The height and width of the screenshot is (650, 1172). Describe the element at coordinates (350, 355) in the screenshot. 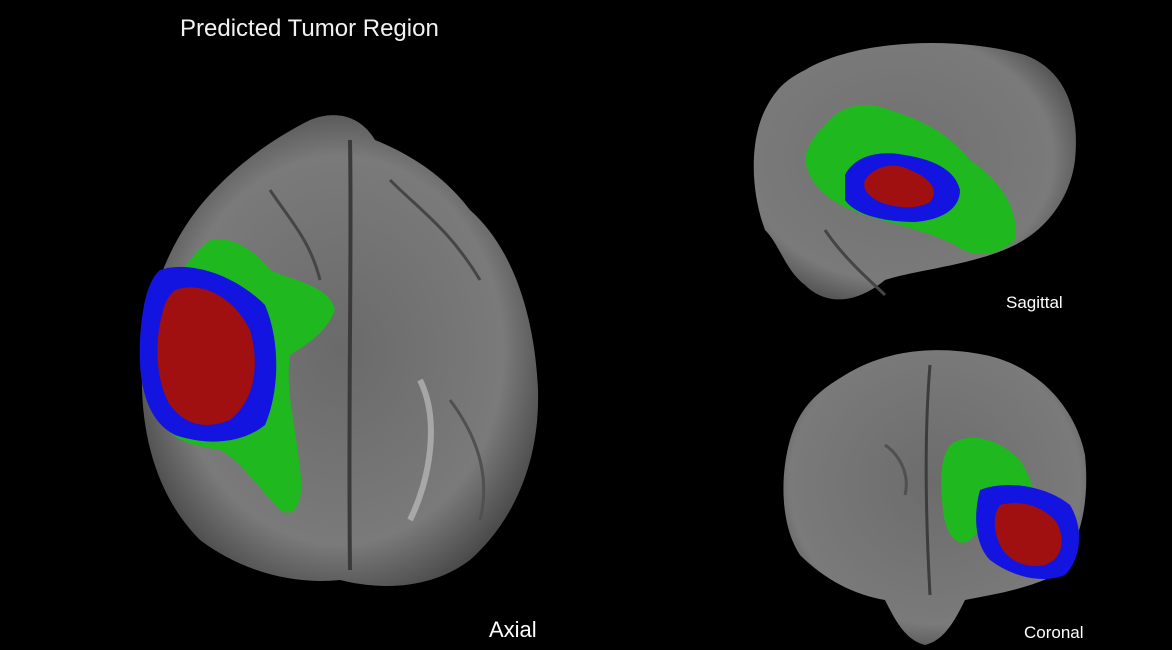

I see `axial-midline` at that location.